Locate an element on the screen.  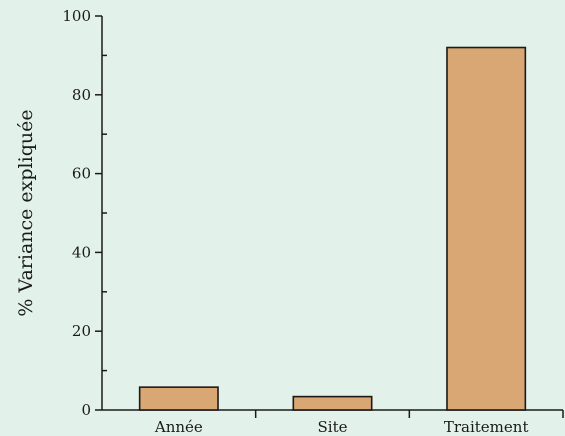
category-labels: Année Site Traitement is located at coordinates (341, 427).